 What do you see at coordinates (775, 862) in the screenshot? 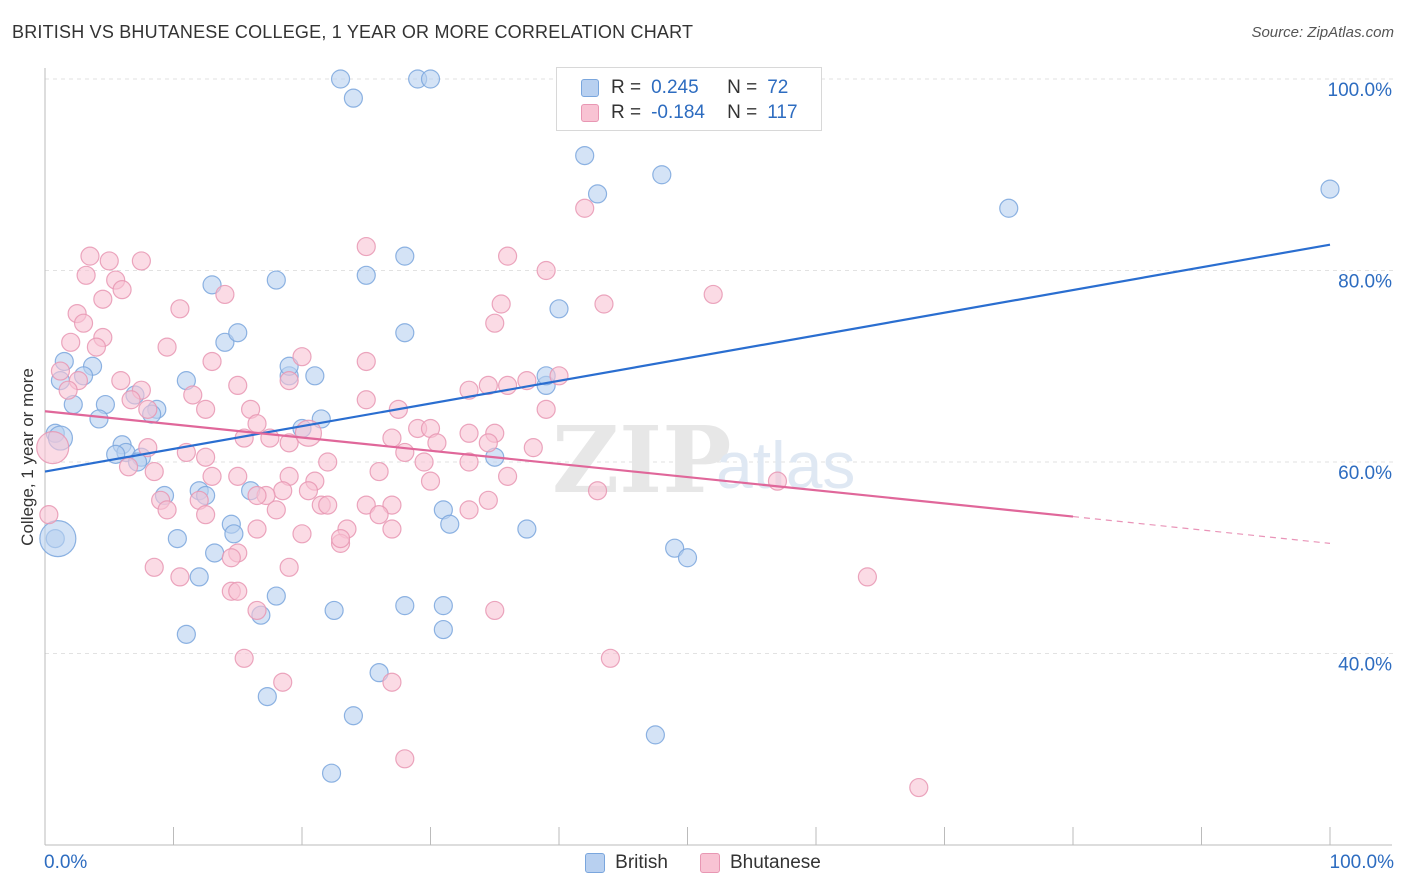
I see `series-legend-label-bhutanese: Bhutanese` at bounding box center [775, 862].